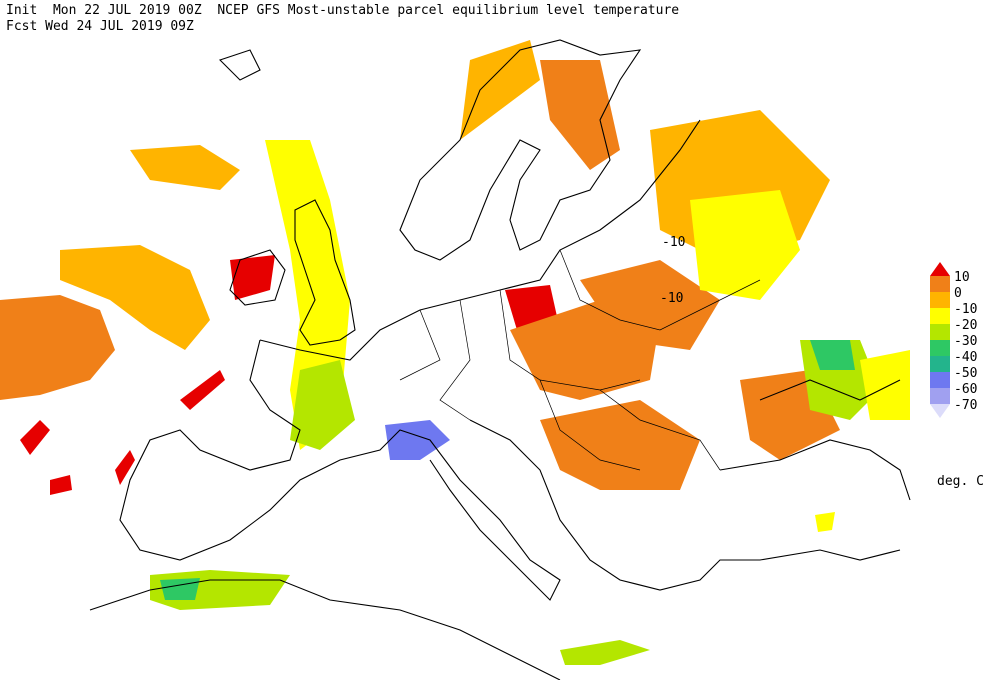 Image resolution: width=1000 pixels, height=684 pixels. Describe the element at coordinates (960, 481) in the screenshot. I see `colorbar-unit: deg. C` at that location.